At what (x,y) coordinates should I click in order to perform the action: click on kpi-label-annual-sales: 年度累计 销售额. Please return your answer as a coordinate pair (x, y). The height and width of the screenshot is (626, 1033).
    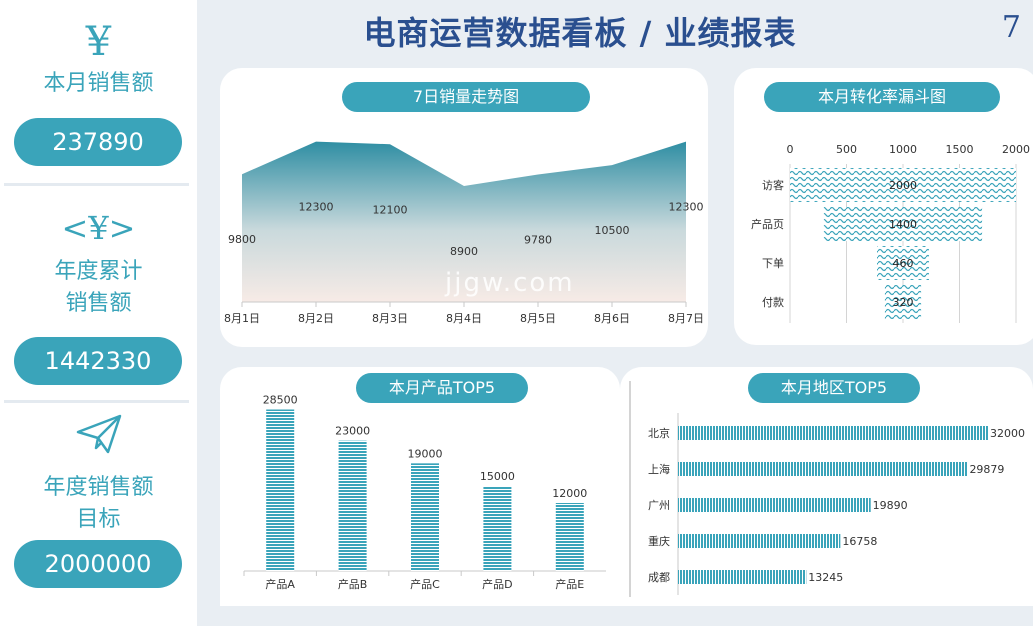
    Looking at the image, I should click on (98, 288).